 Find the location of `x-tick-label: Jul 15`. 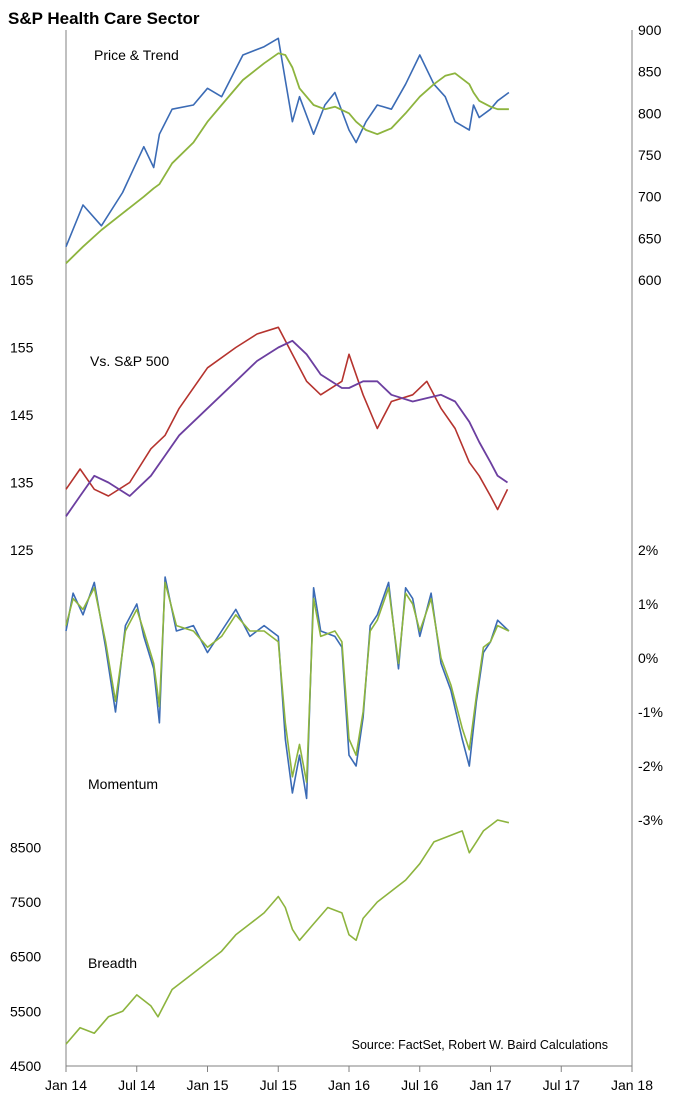

x-tick-label: Jul 15 is located at coordinates (279, 1085).